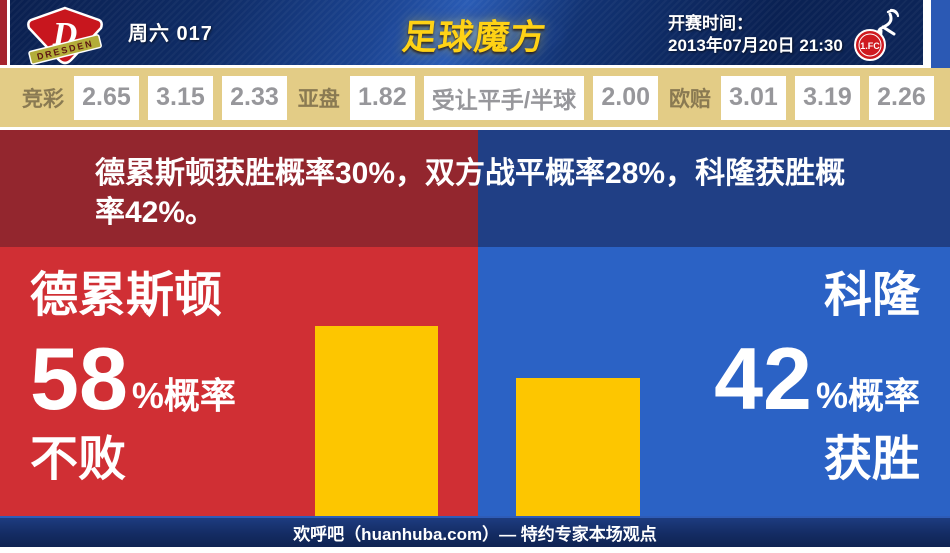 This screenshot has width=950, height=553. I want to click on away-probability-bar, so click(578, 447).